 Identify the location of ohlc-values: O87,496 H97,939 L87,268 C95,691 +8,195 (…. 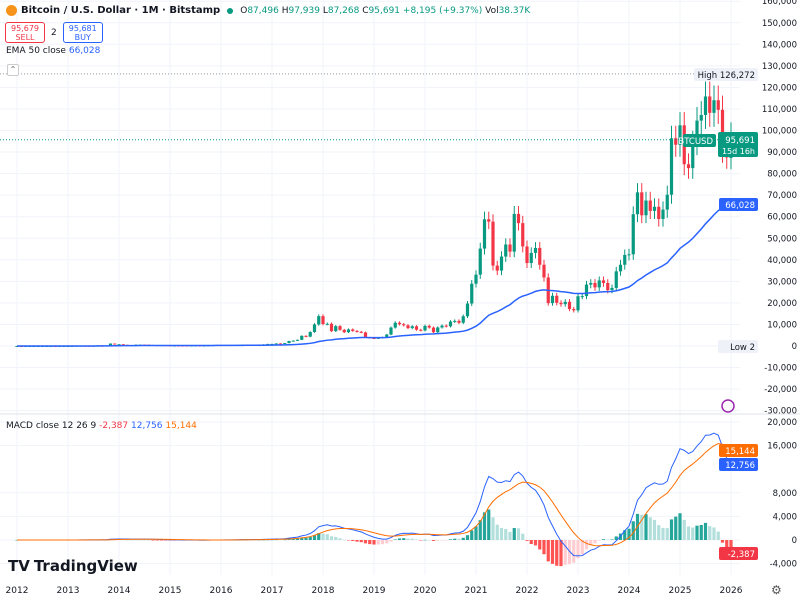
(385, 10).